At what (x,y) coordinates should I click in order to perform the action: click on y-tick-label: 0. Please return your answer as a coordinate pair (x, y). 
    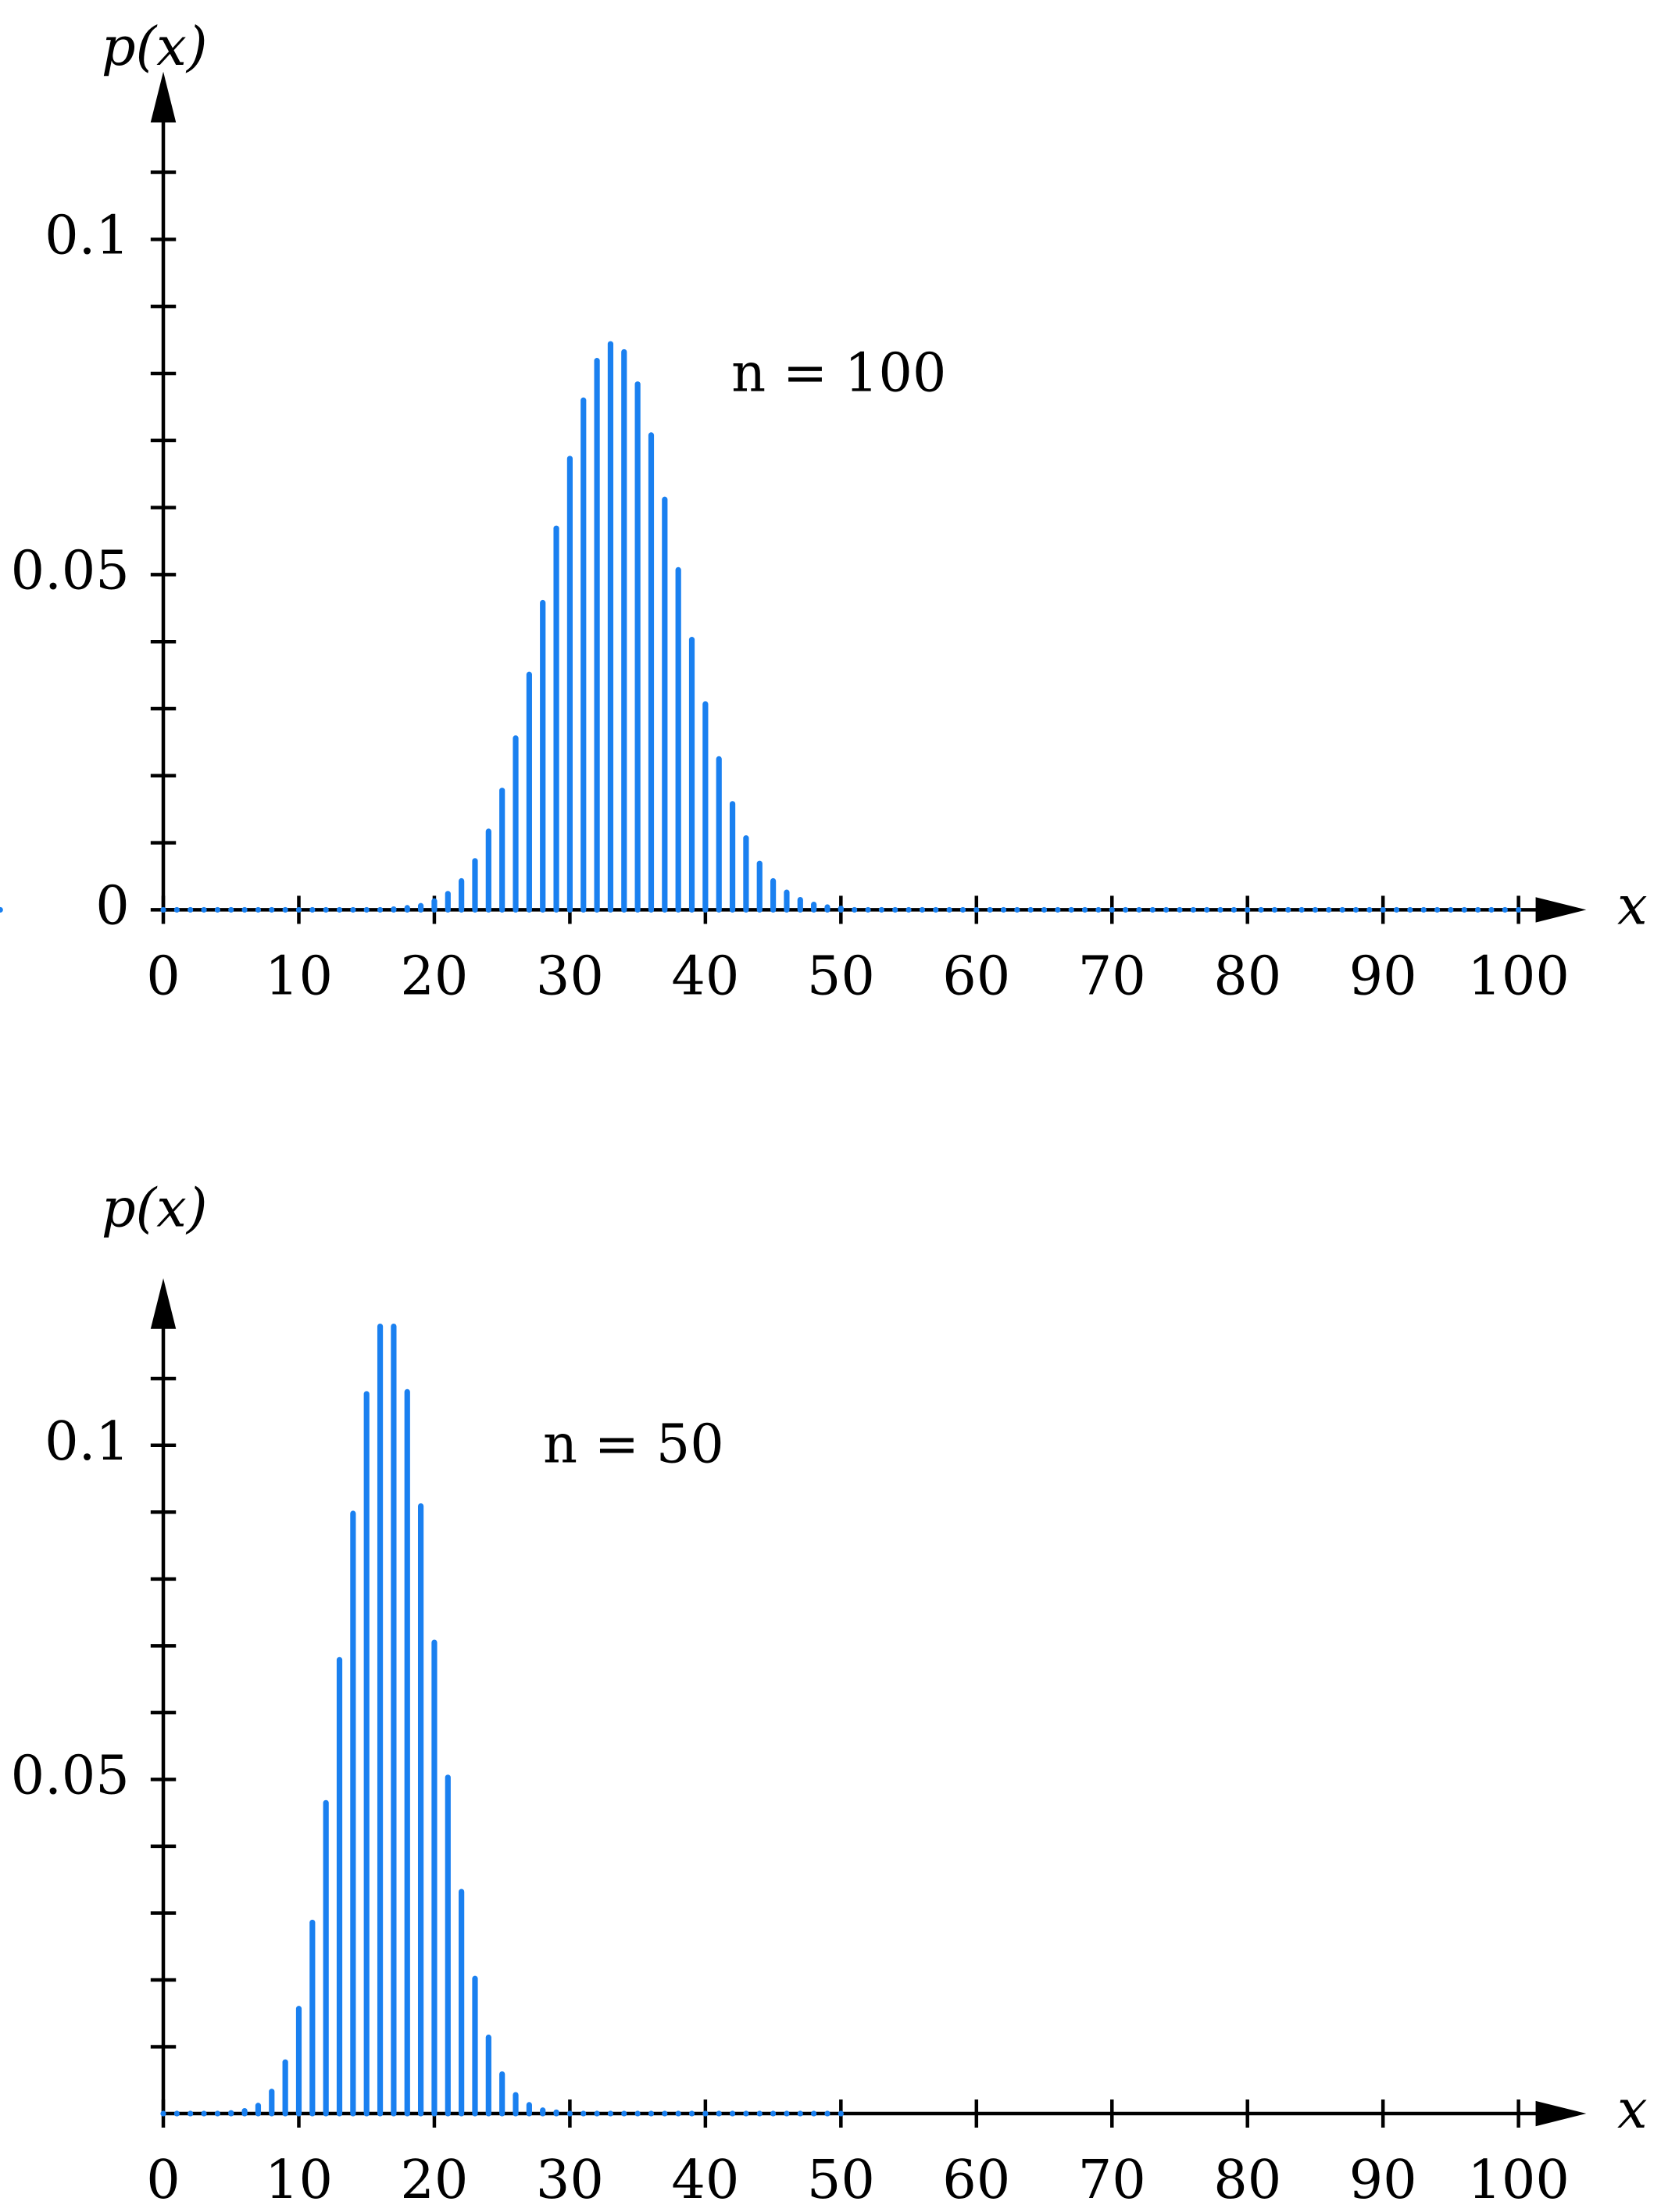
    Looking at the image, I should click on (112, 906).